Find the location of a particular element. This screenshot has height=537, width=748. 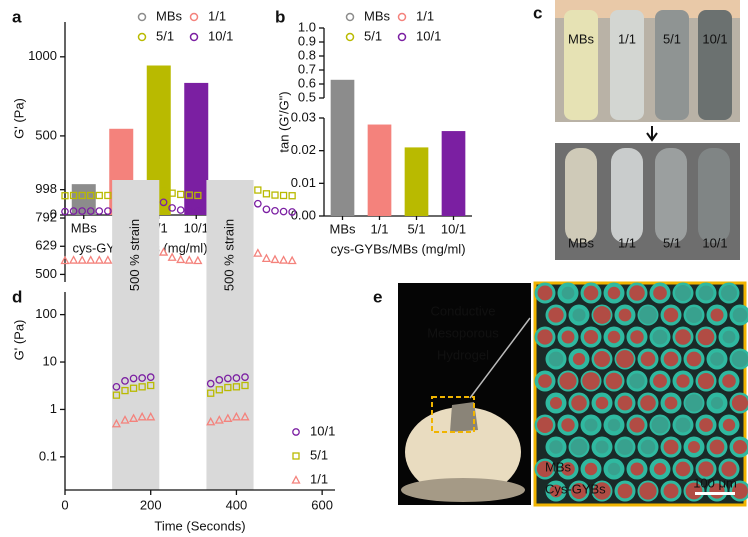

y-tick-label: 0.6 is located at coordinates (307, 82).